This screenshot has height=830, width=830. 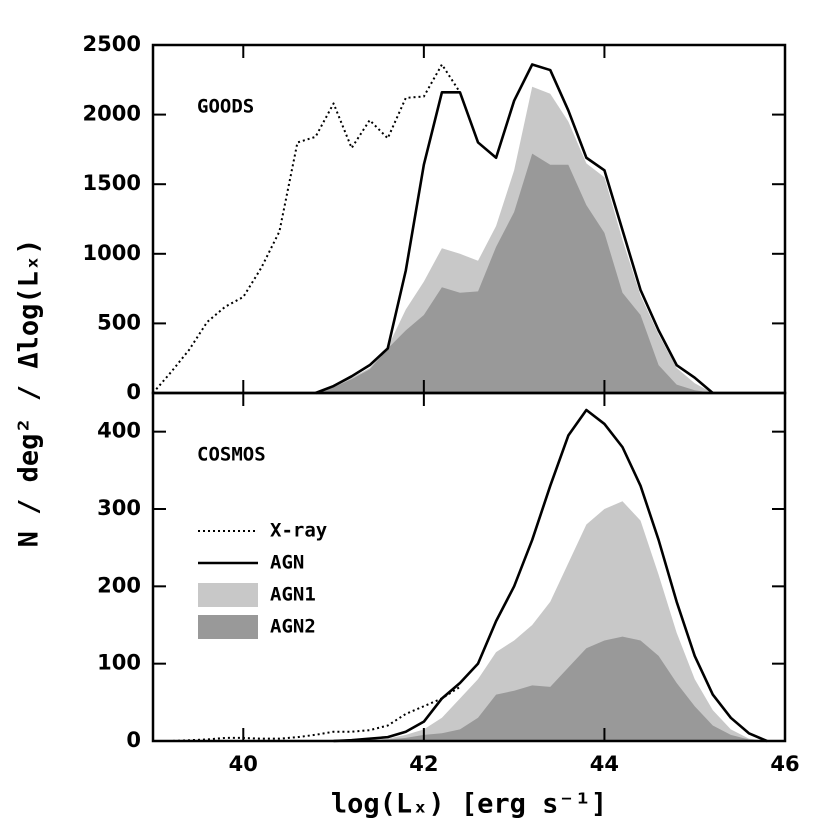 I want to click on y-tick-label: 500, so click(x=119, y=322).